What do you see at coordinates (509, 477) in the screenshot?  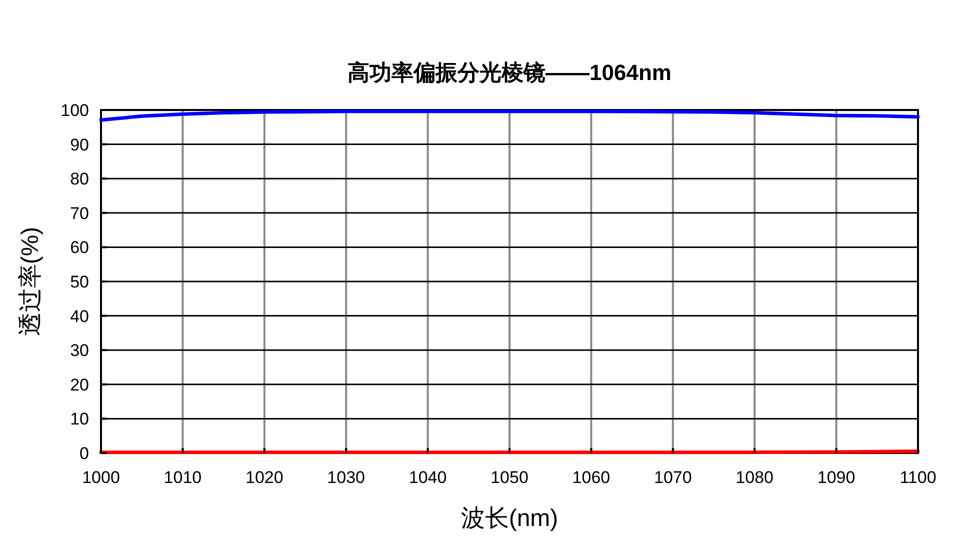 I see `x-tick-label: 1050` at bounding box center [509, 477].